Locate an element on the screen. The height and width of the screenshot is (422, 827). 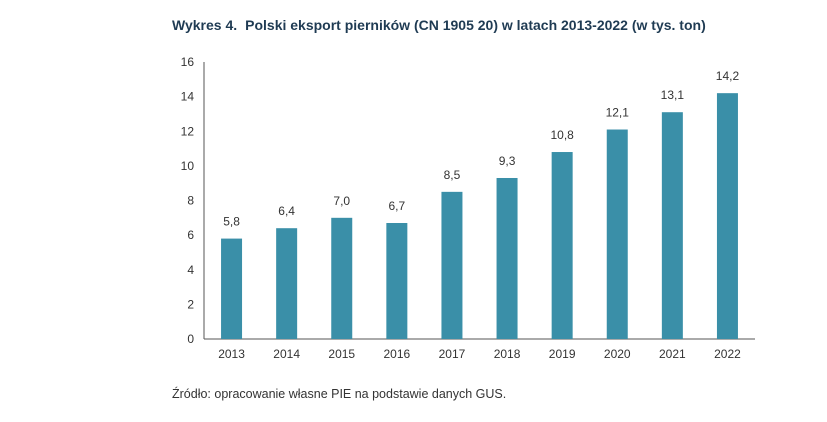
y-tick-label: 16 is located at coordinates (188, 62).